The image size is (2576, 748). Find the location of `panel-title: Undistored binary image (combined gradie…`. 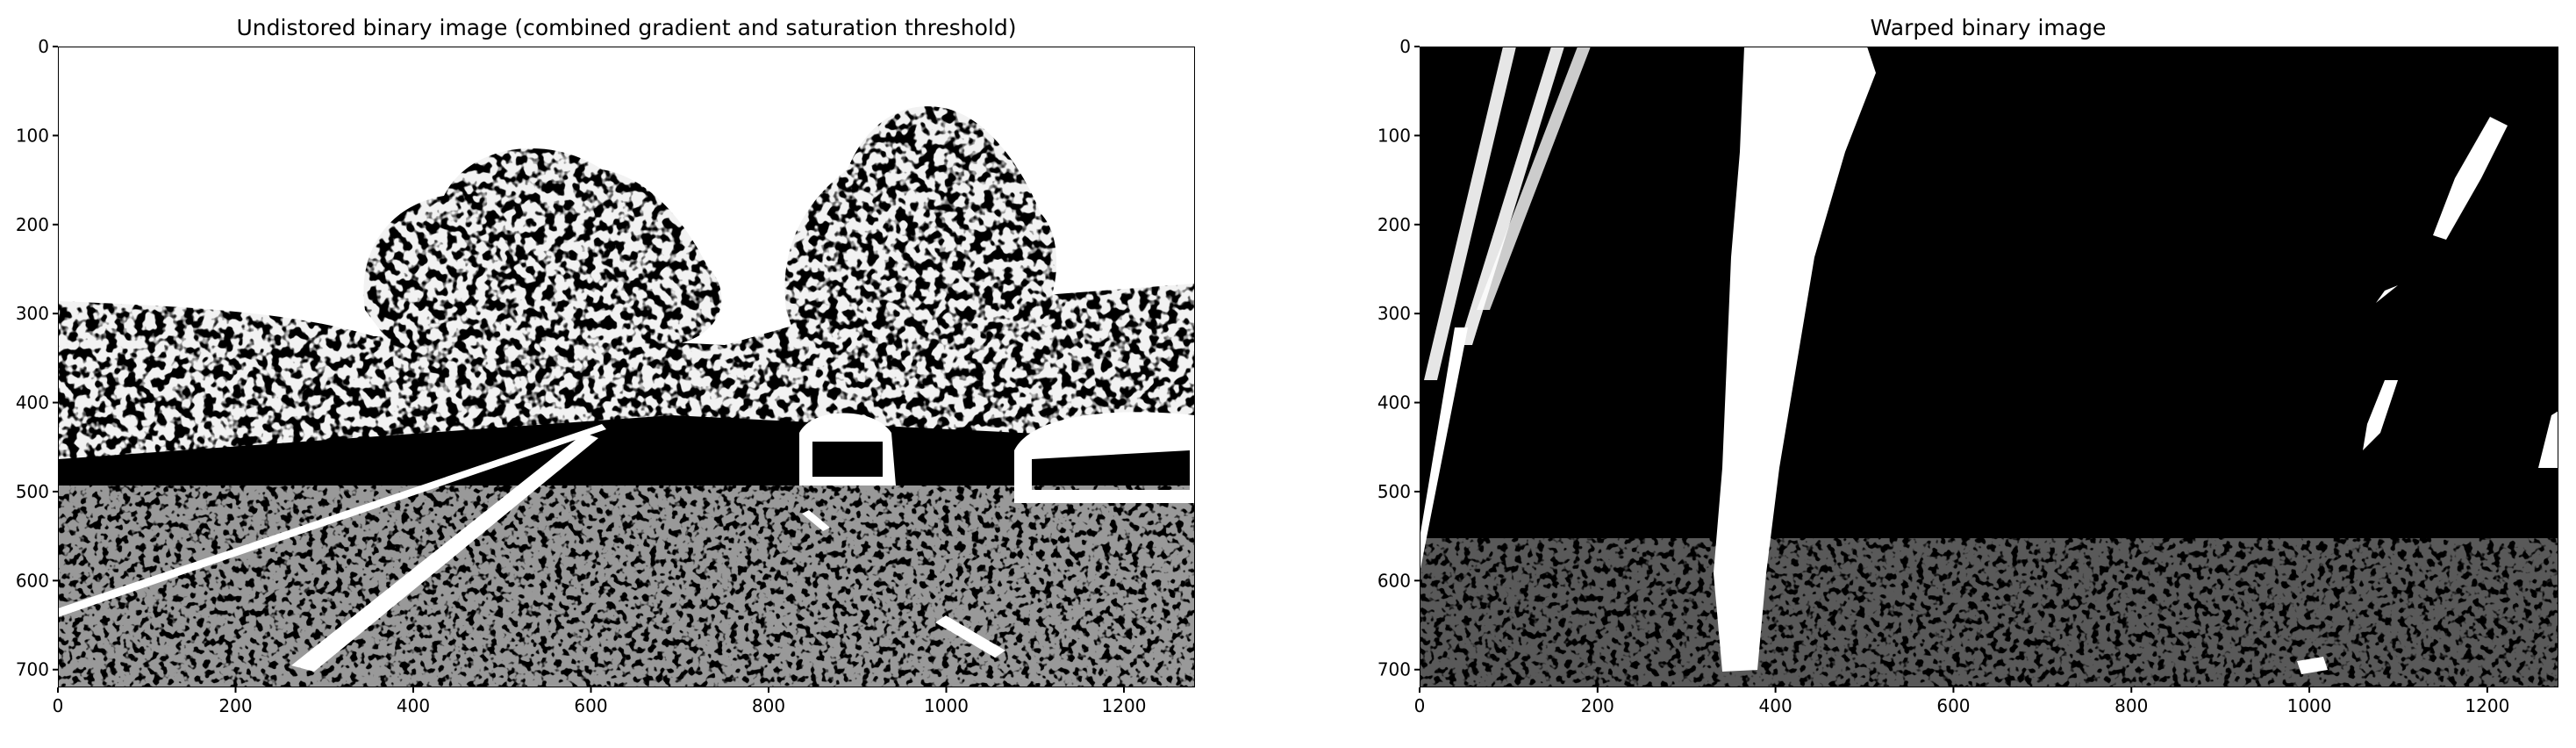

panel-title: Undistored binary image (combined gradie… is located at coordinates (627, 27).